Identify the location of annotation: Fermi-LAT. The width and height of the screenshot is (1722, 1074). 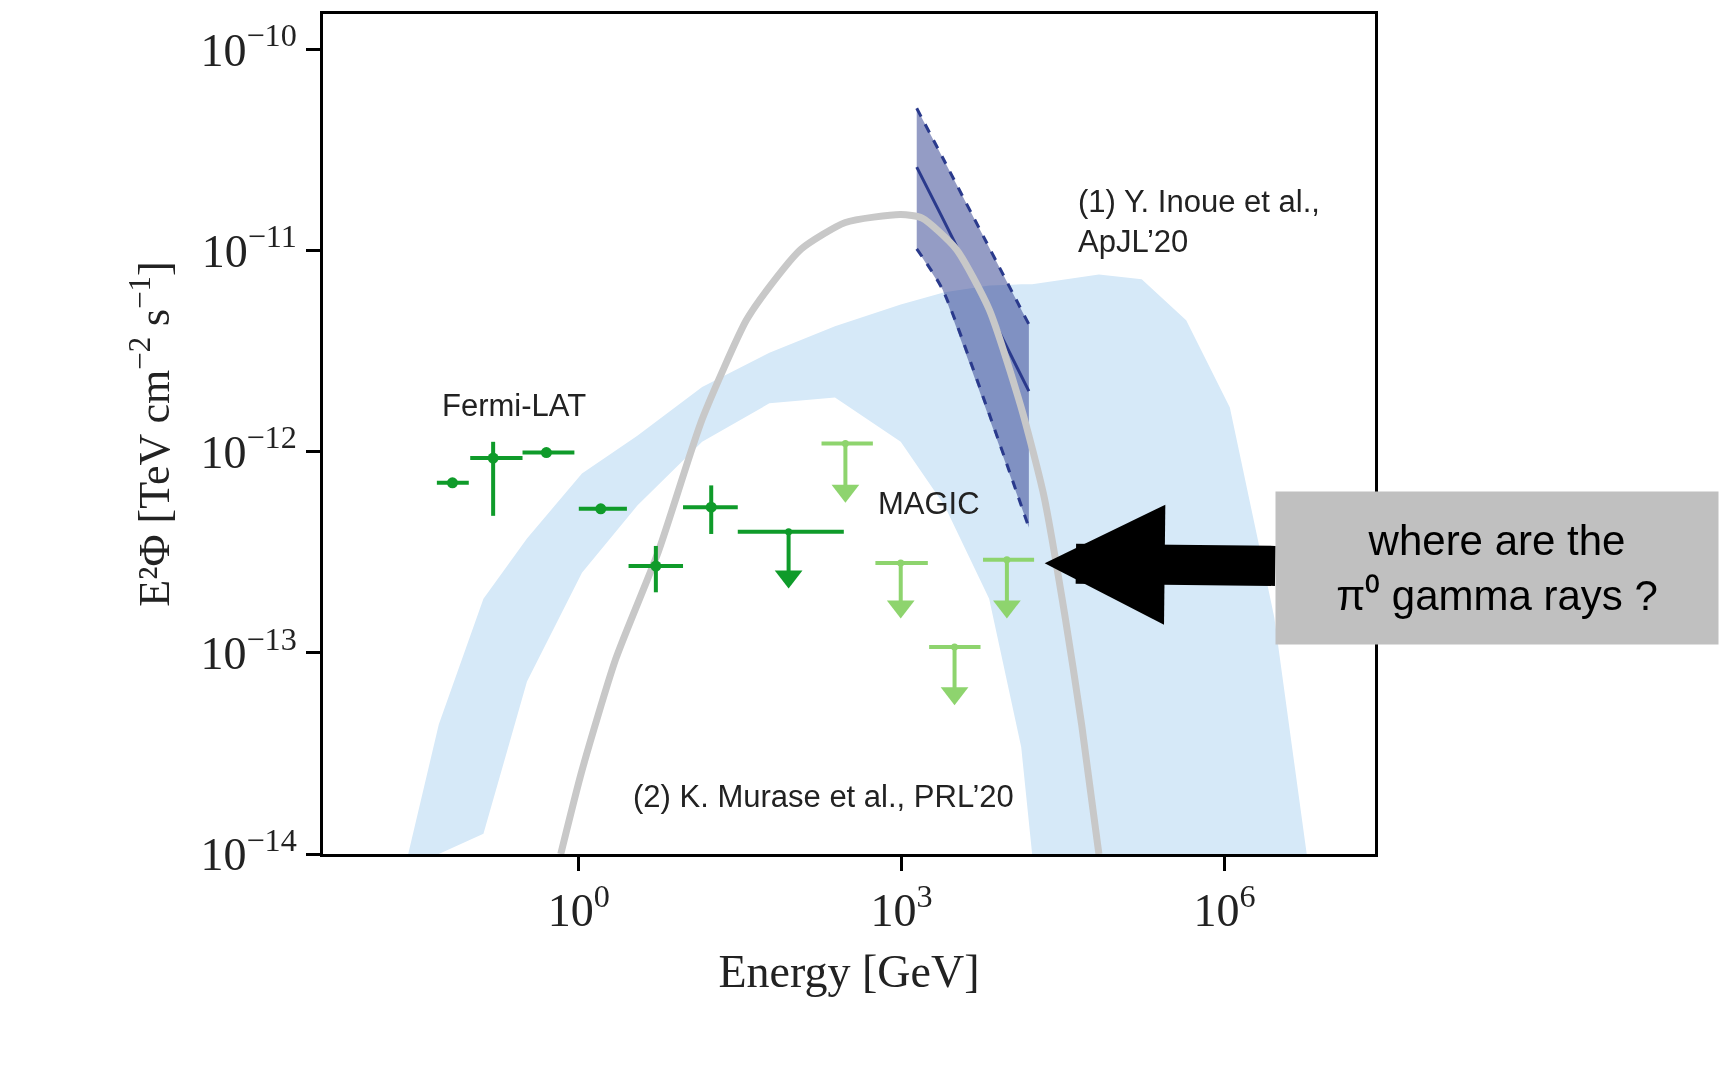
(514, 405).